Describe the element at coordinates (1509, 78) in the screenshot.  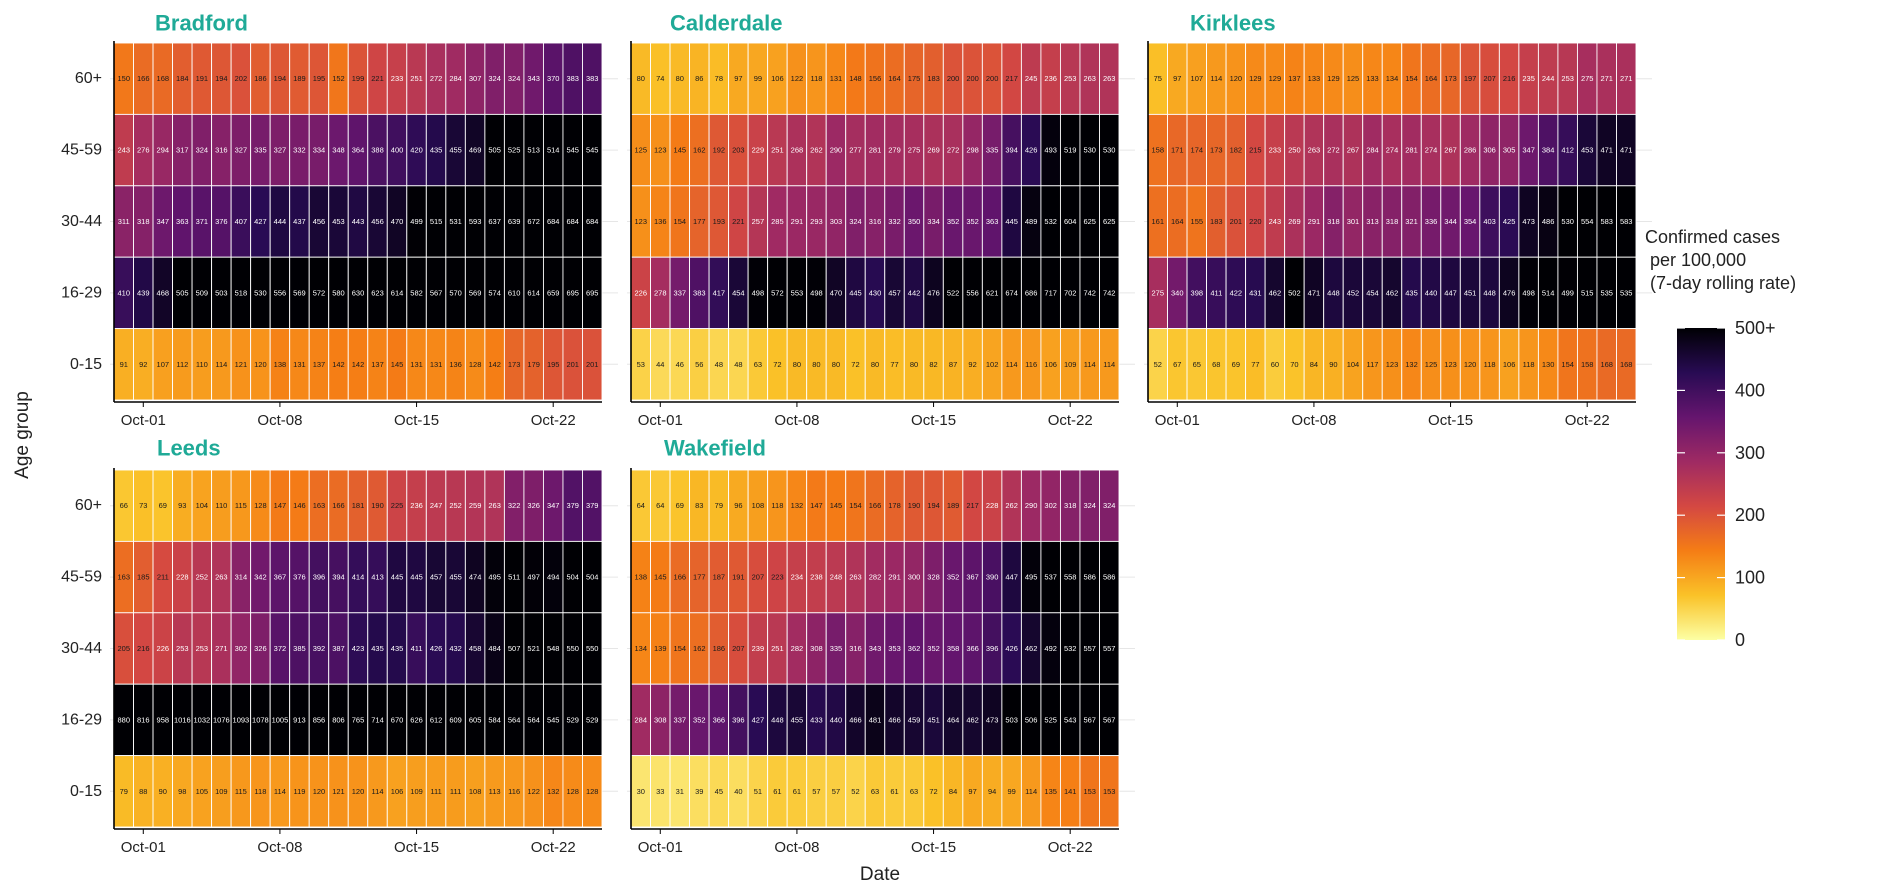
I see `cell-label-kirklees-60--18: 216` at that location.